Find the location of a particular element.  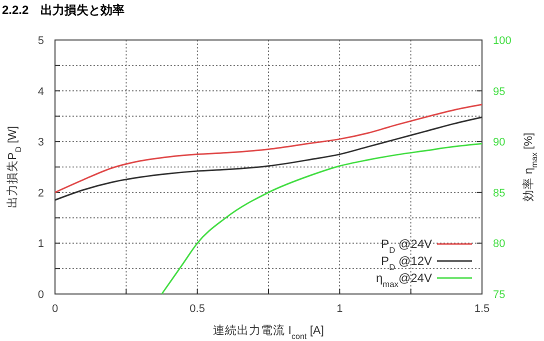

x-axis-title: 連続出力電流 I$_{cont}$ [A] is located at coordinates (268, 331).